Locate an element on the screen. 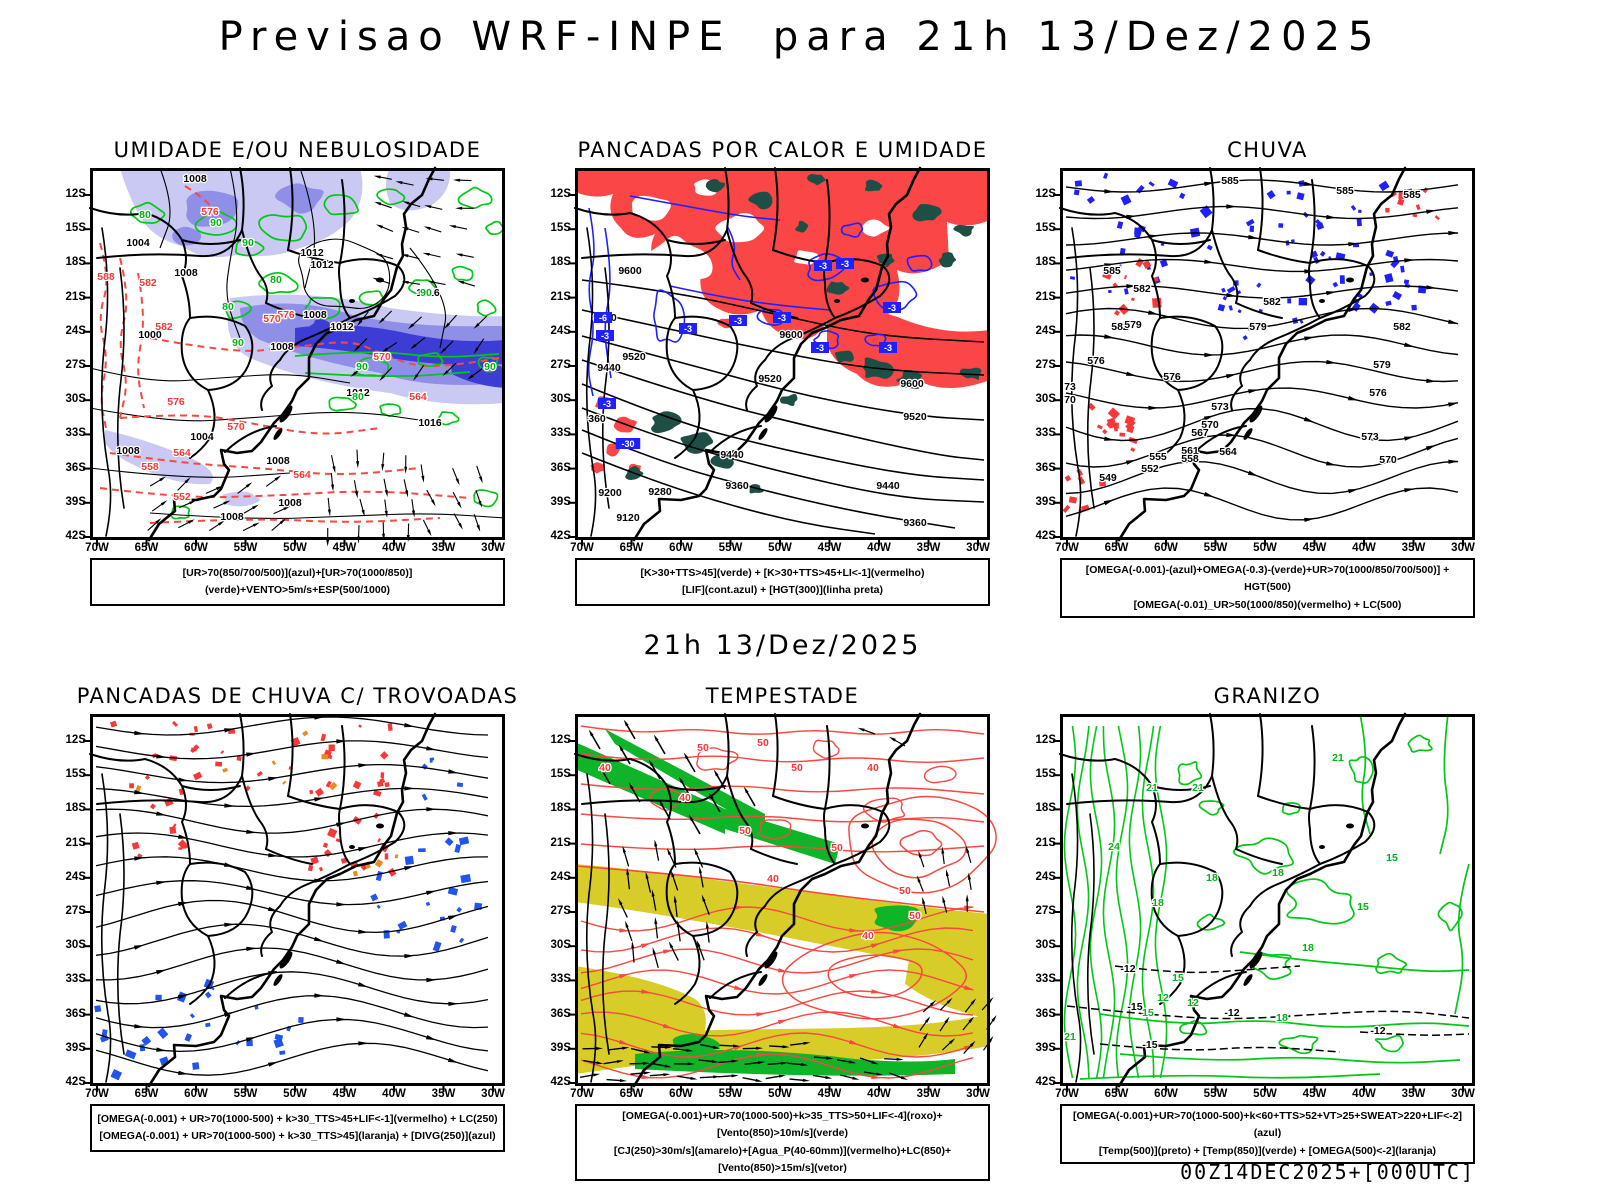  svg-text: 579 is located at coordinates (1133, 325).